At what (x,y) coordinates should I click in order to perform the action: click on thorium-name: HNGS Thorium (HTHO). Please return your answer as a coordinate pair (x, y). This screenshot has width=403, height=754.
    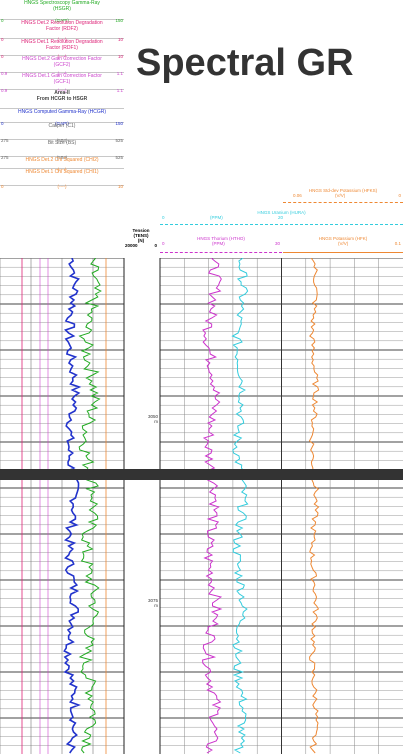
    Looking at the image, I should click on (221, 238).